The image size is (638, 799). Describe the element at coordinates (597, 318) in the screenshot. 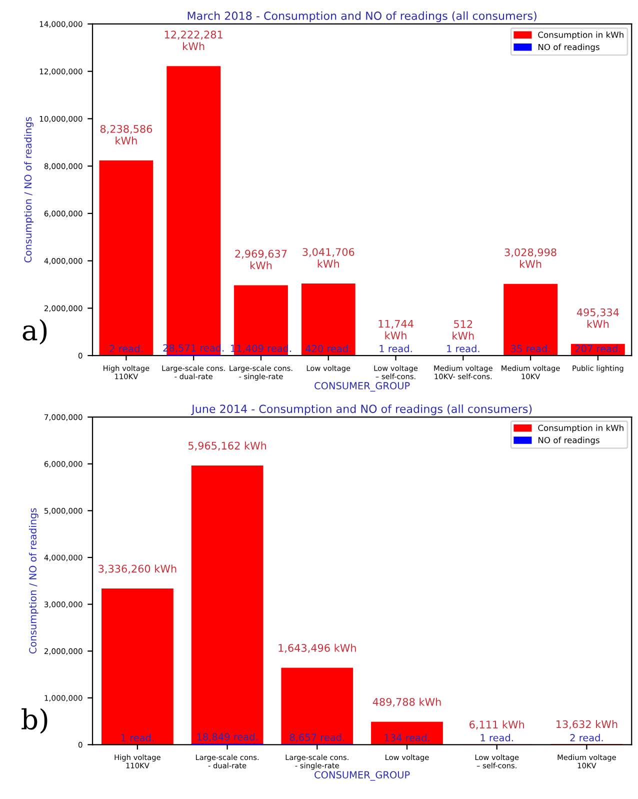

I see `data-label: 495,334 kWh` at that location.